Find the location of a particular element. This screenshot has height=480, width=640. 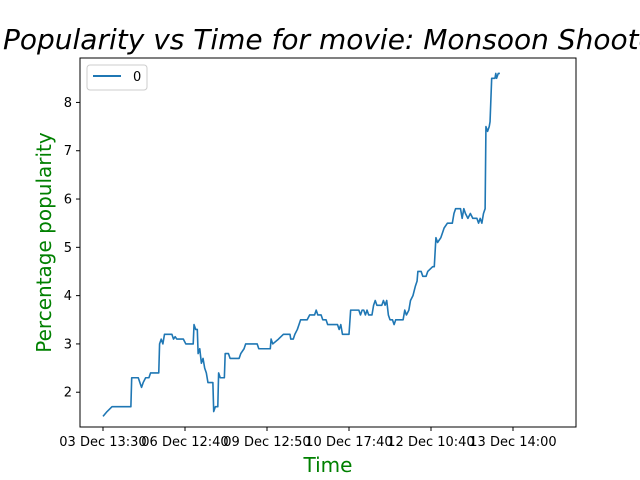

y-tick-label: 3 is located at coordinates (68, 344).